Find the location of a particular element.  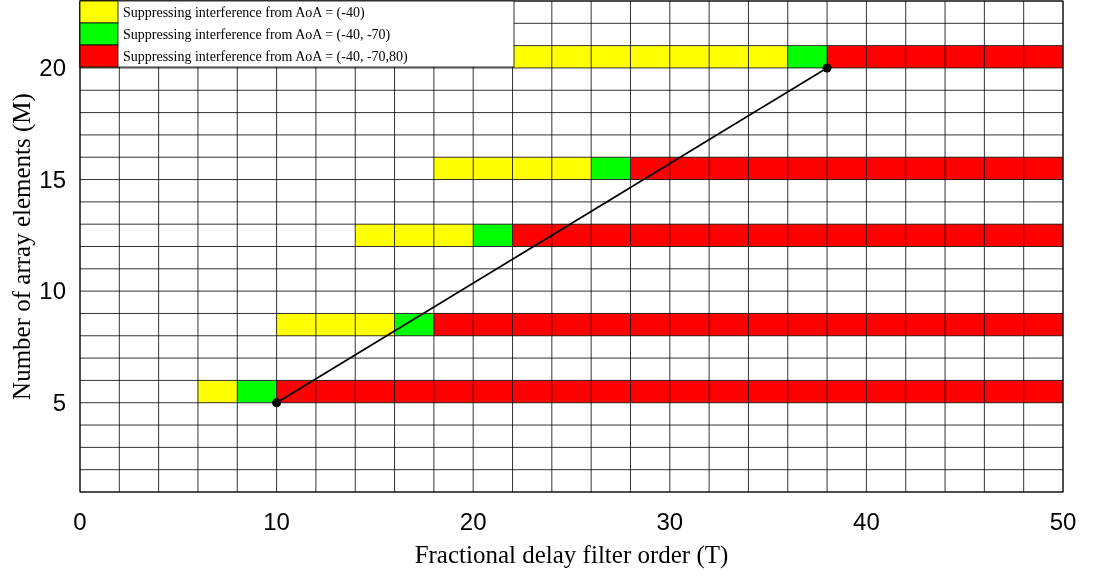

y-tick-label: 15 is located at coordinates (52, 179).